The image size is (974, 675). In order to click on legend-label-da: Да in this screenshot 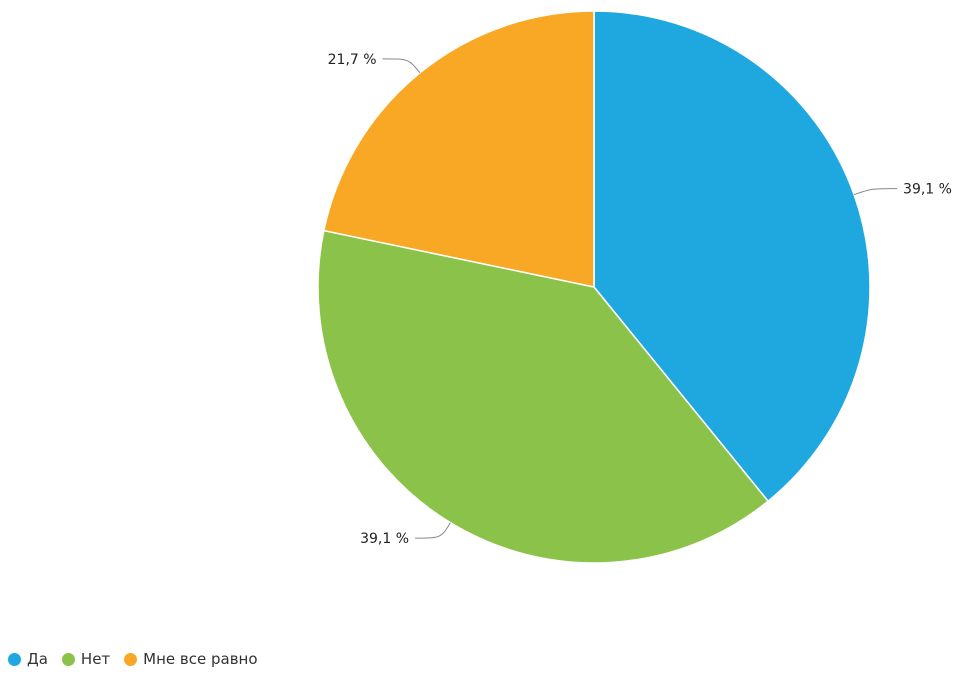, I will do `click(37, 659)`.